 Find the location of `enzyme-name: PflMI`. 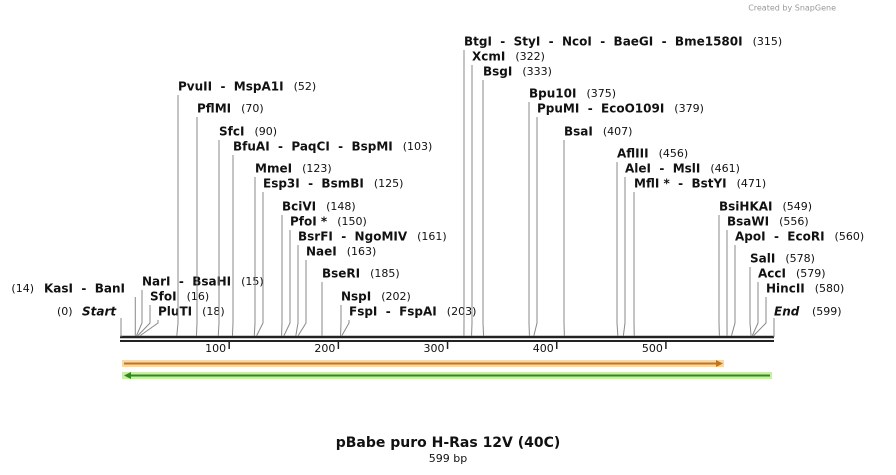

enzyme-name: PflMI is located at coordinates (214, 109).